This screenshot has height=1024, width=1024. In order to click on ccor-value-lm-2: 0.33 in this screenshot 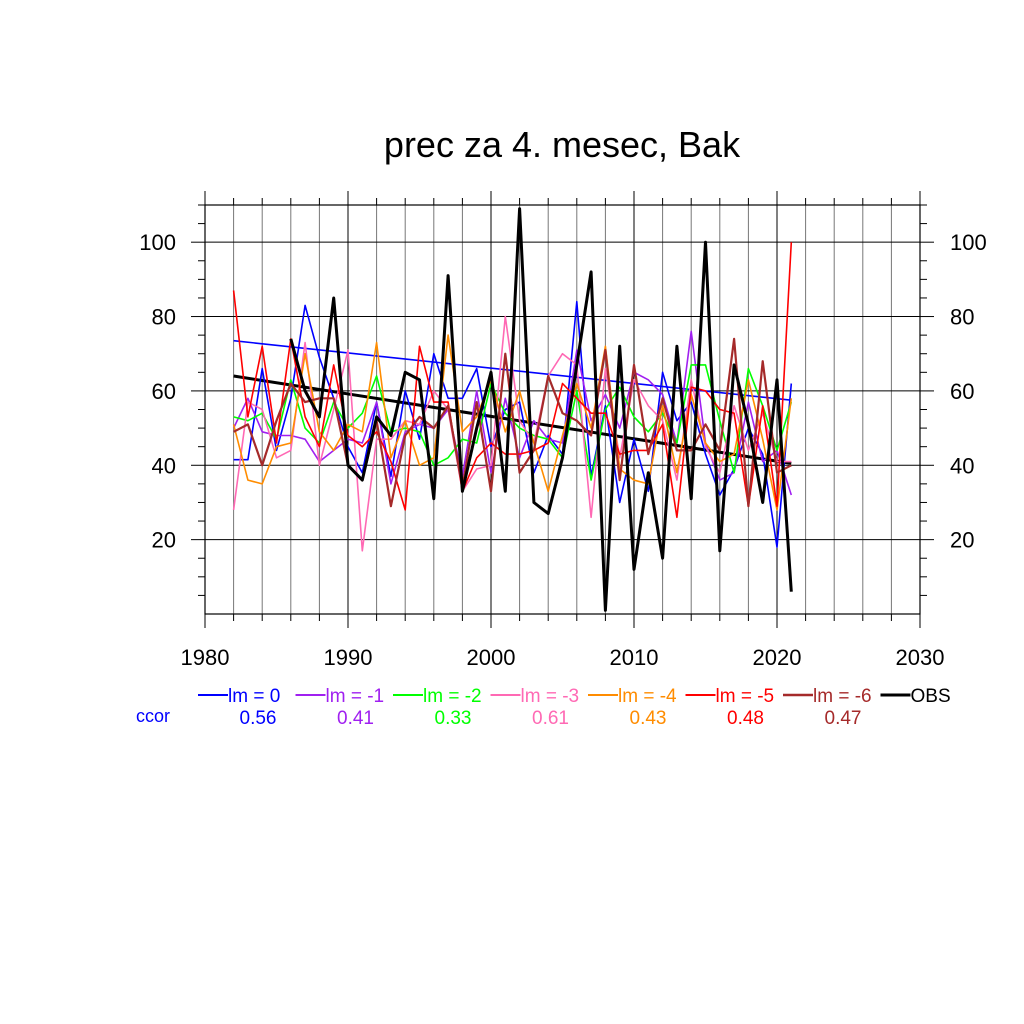, I will do `click(453, 718)`.